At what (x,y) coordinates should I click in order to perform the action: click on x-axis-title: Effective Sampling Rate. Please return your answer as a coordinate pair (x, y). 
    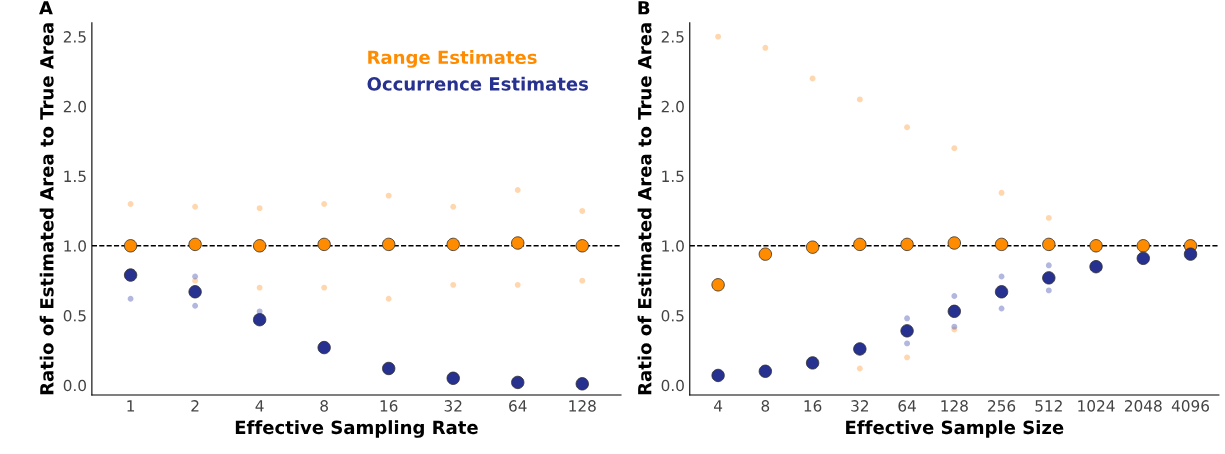
    Looking at the image, I should click on (356, 429).